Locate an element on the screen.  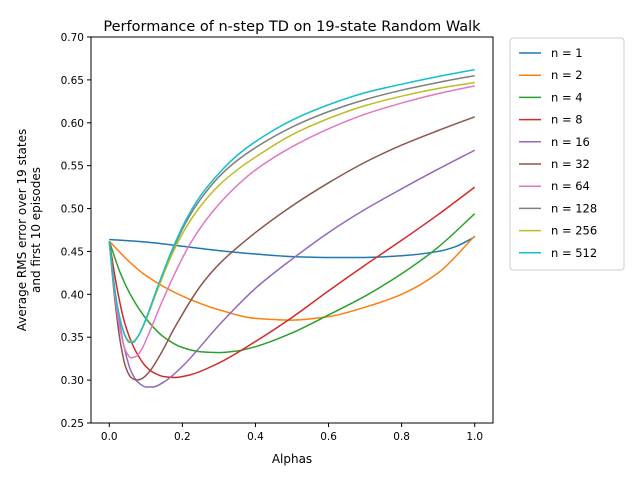
x-tick-label: 0.8 is located at coordinates (401, 437).